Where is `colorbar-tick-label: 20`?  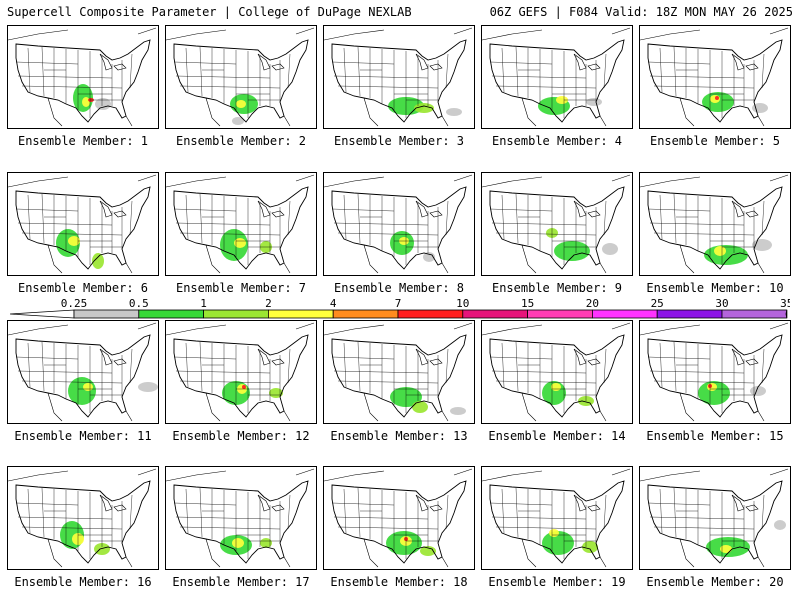
colorbar-tick-label: 20 is located at coordinates (592, 304).